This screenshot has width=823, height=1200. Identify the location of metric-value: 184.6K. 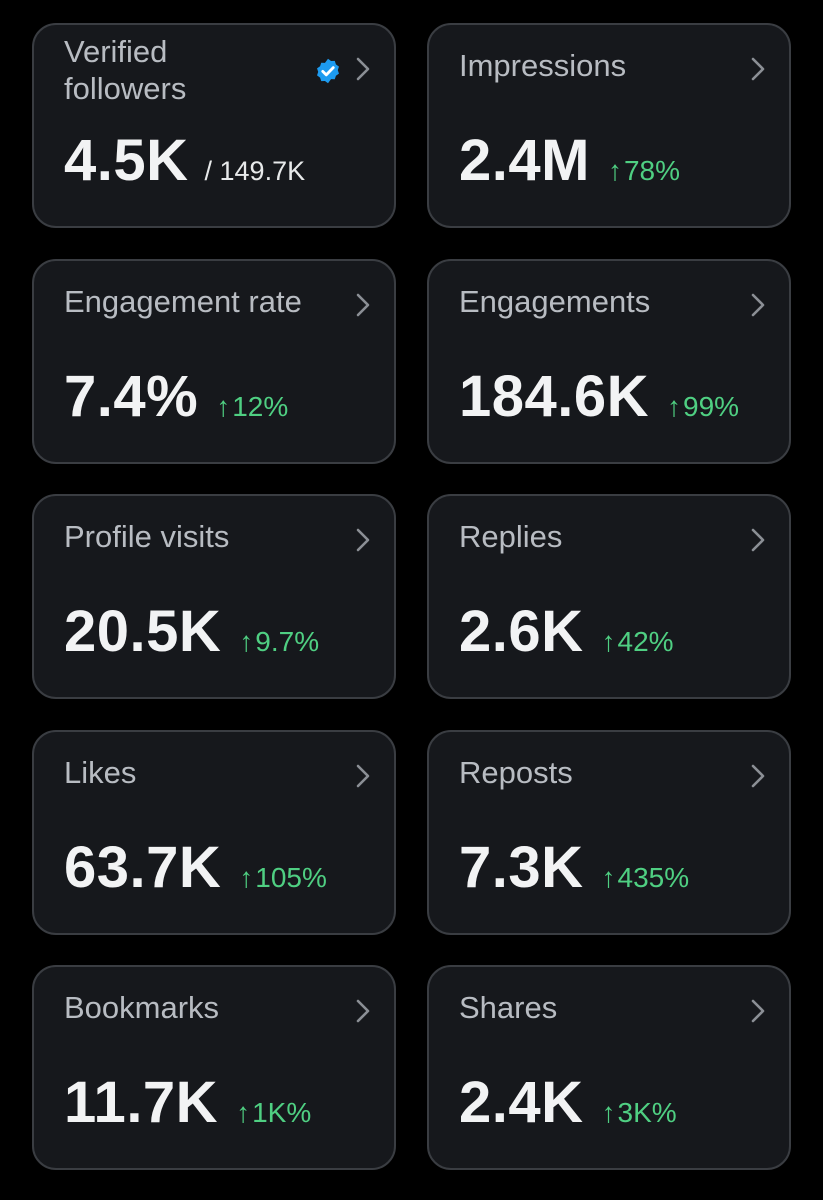
(554, 396).